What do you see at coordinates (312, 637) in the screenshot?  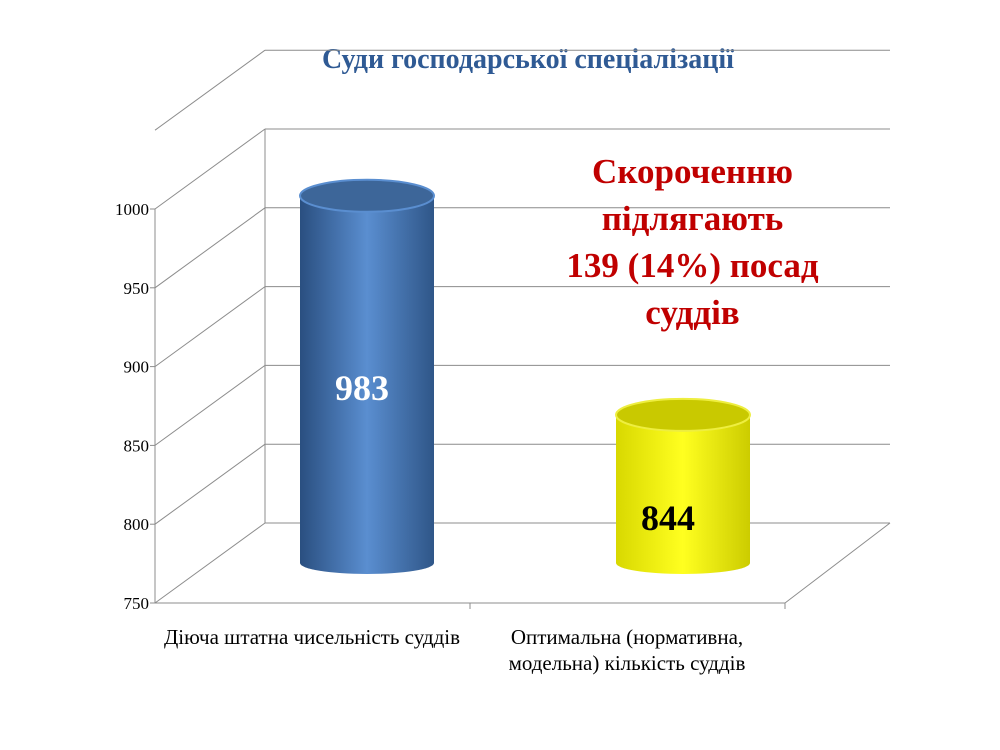 I see `category-label-1: Діюча штатна чисельність суддів` at bounding box center [312, 637].